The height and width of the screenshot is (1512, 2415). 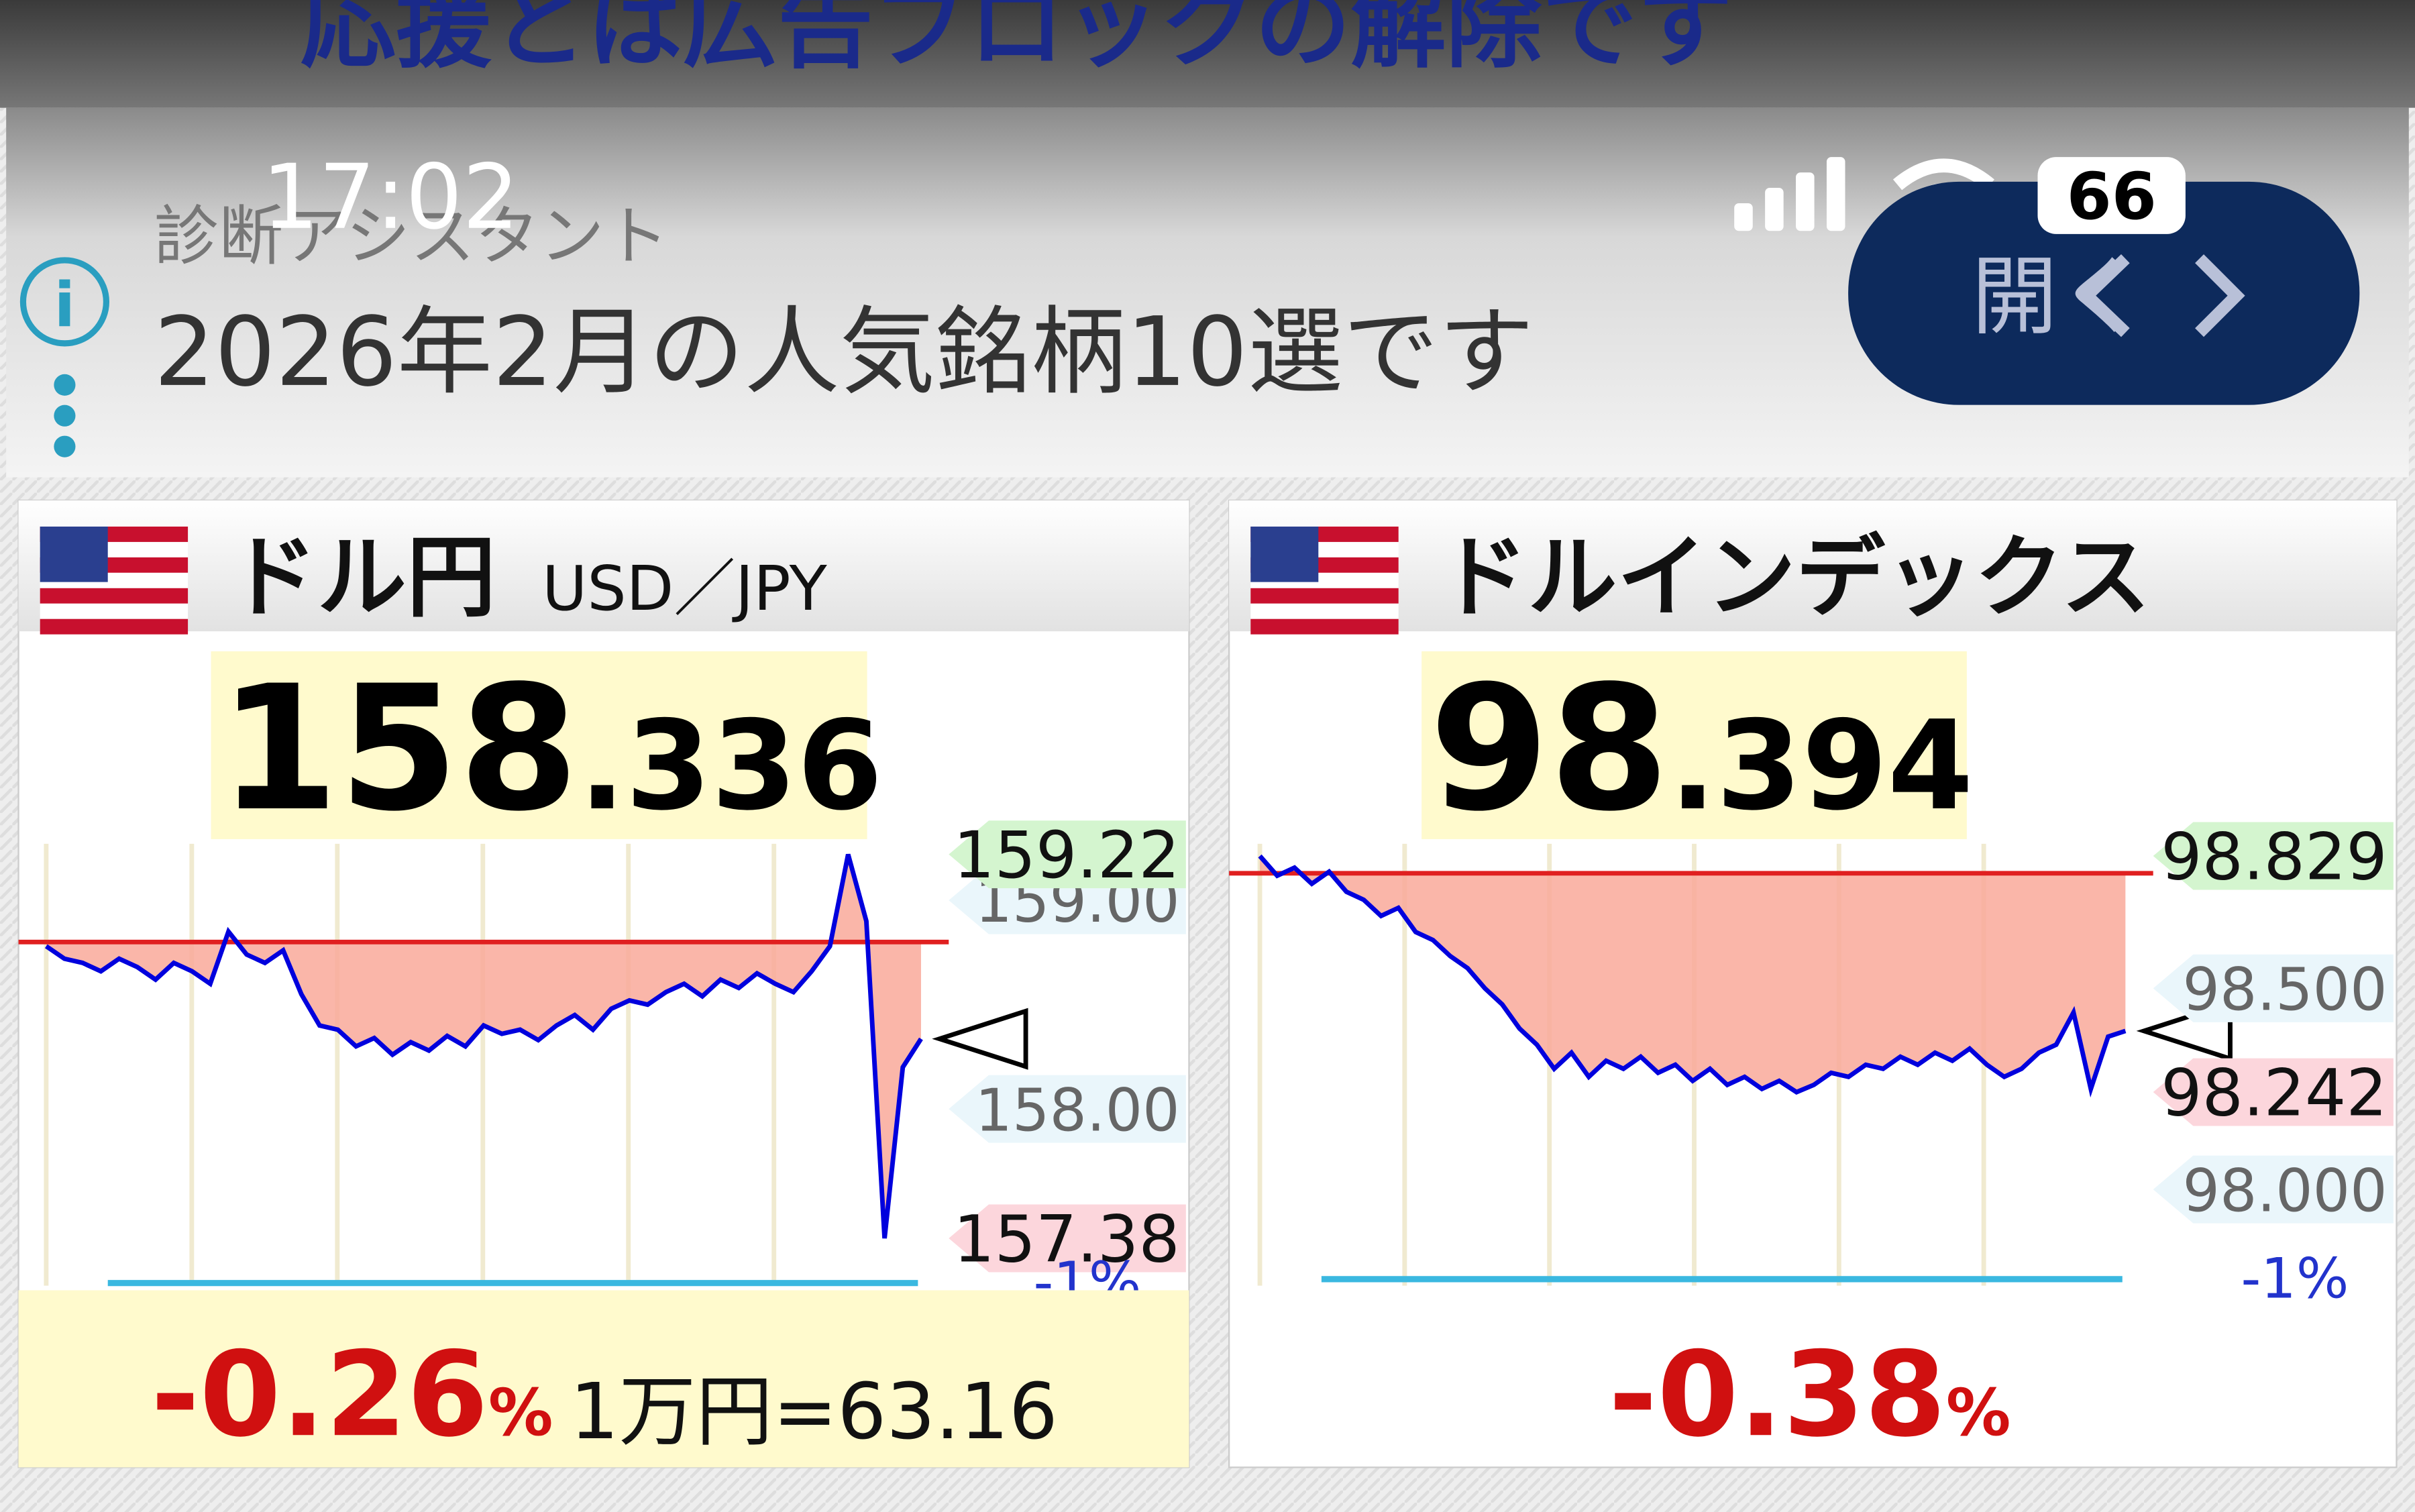 What do you see at coordinates (844, 352) in the screenshot?
I see `ad-text: 2026年2月の人気銘柄10選です` at bounding box center [844, 352].